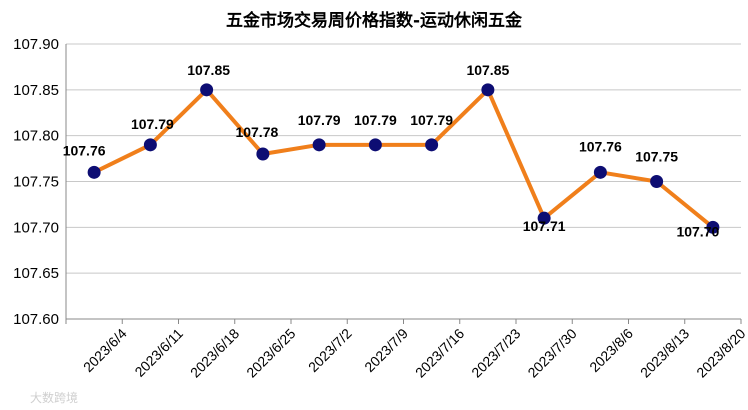 This screenshot has width=748, height=410. I want to click on x-tick-label: 2023/8/6, so click(611, 350).